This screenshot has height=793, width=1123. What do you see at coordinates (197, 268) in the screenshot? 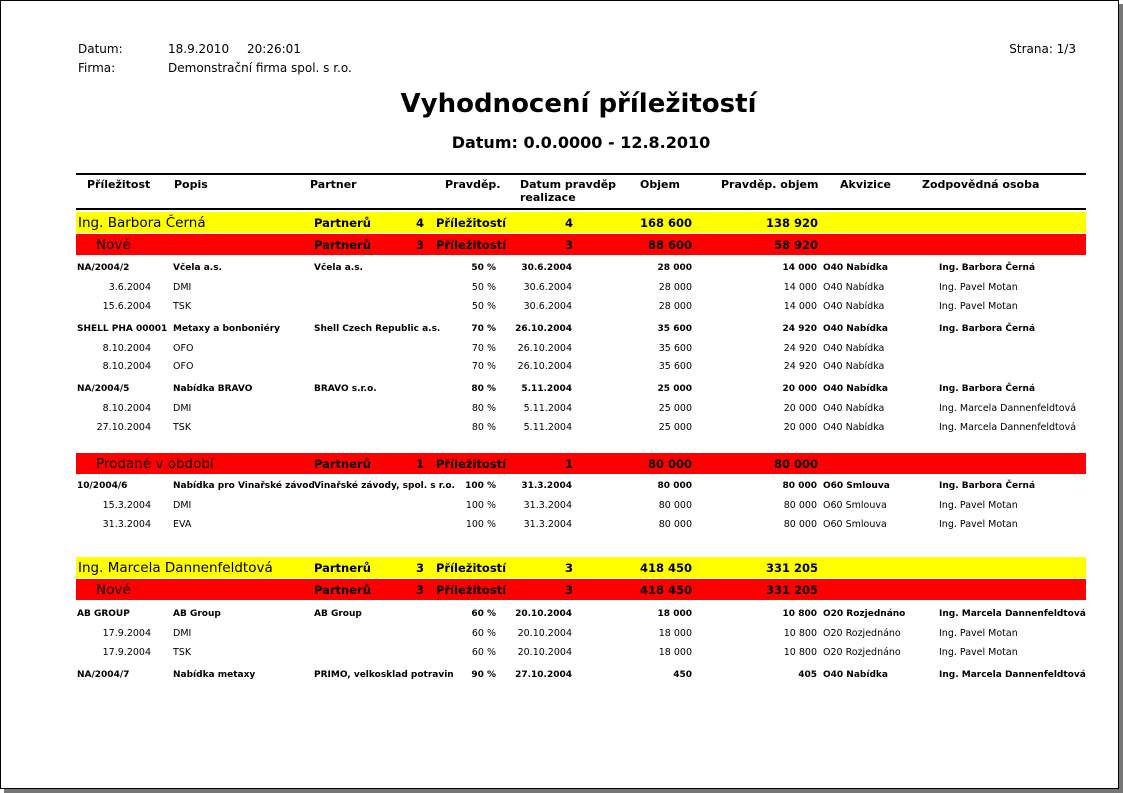
I see `description: Včela a.s.` at bounding box center [197, 268].